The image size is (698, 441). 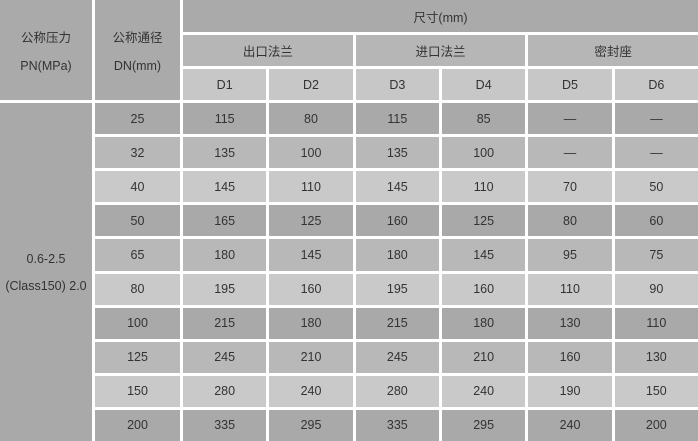 I want to click on value-cell-d4: 160, so click(x=484, y=289).